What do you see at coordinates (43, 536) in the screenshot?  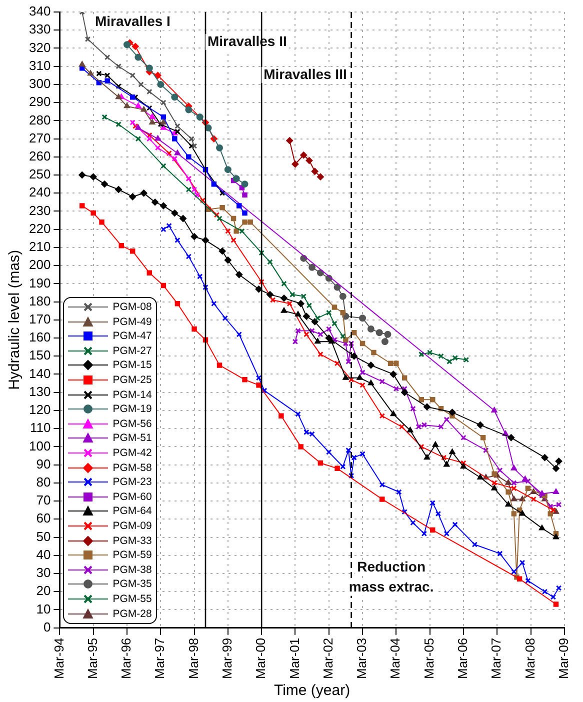 I see `y-tick-label: 50` at bounding box center [43, 536].